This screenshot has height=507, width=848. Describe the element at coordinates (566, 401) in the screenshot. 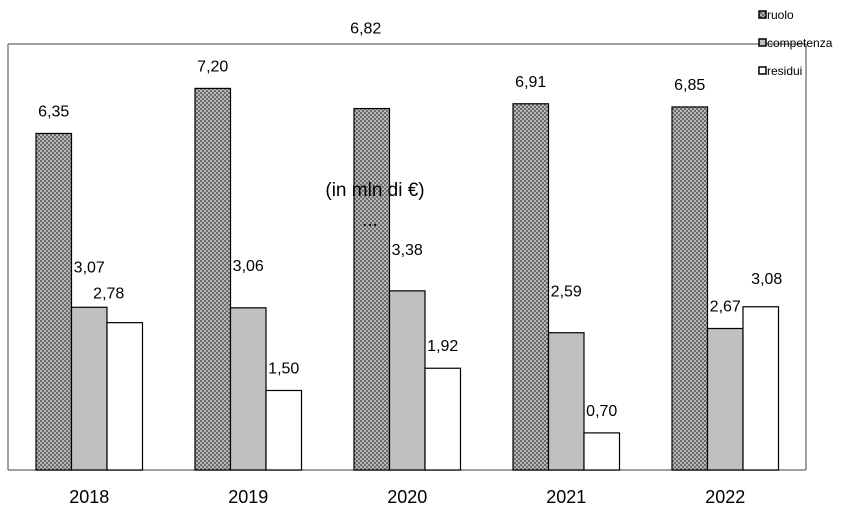

I see `bar-competenza-2021` at that location.